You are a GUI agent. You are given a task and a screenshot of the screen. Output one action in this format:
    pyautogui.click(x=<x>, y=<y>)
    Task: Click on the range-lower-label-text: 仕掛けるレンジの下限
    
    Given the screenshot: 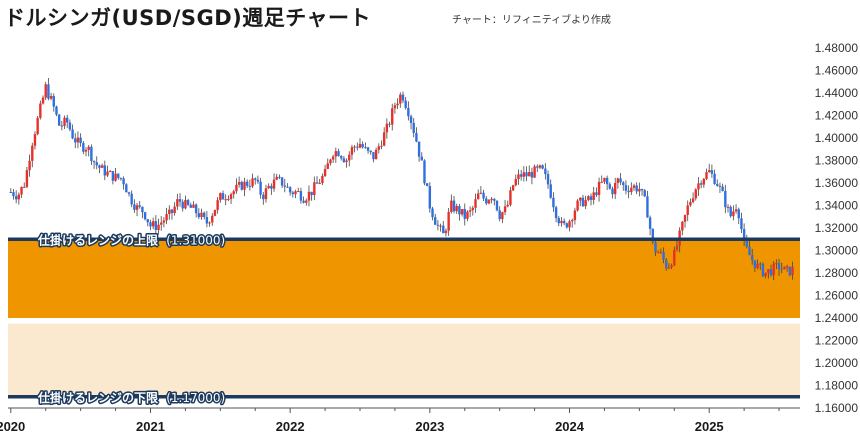 What is the action you would take?
    pyautogui.click(x=97, y=397)
    